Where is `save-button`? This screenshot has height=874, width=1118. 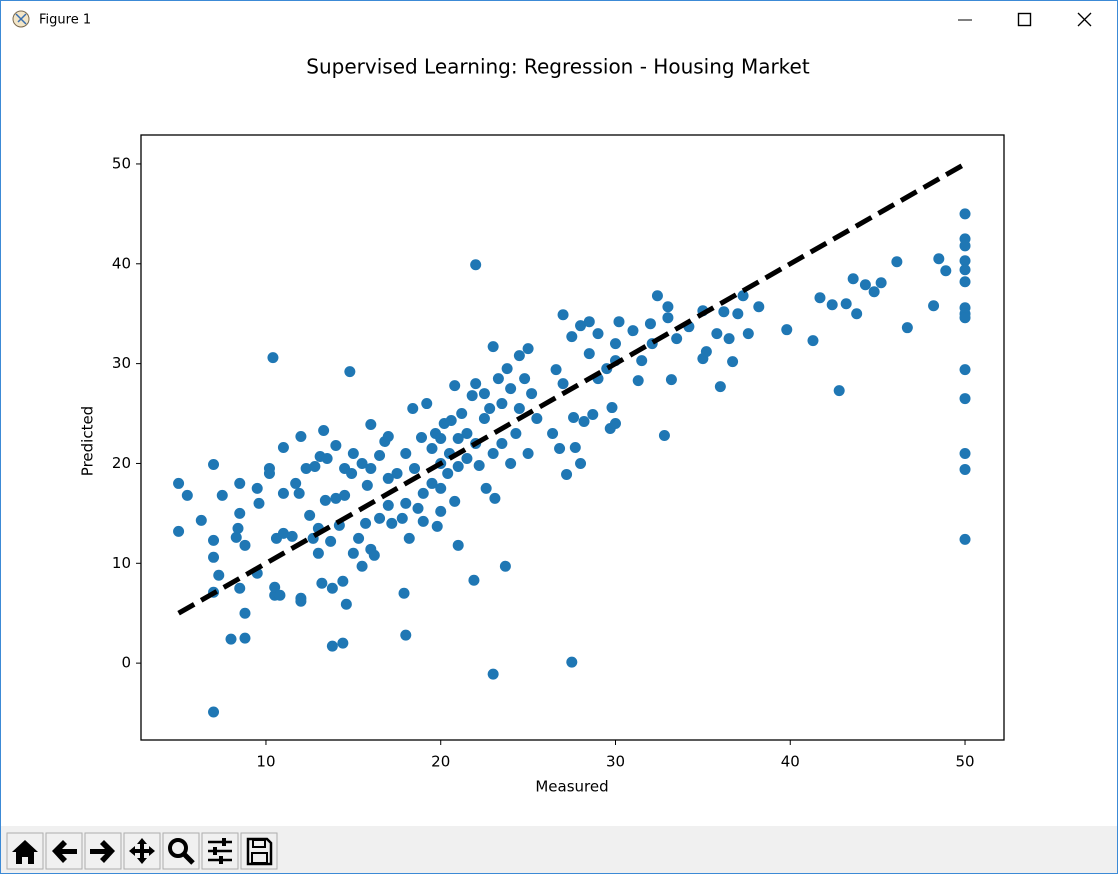
save-button is located at coordinates (259, 851).